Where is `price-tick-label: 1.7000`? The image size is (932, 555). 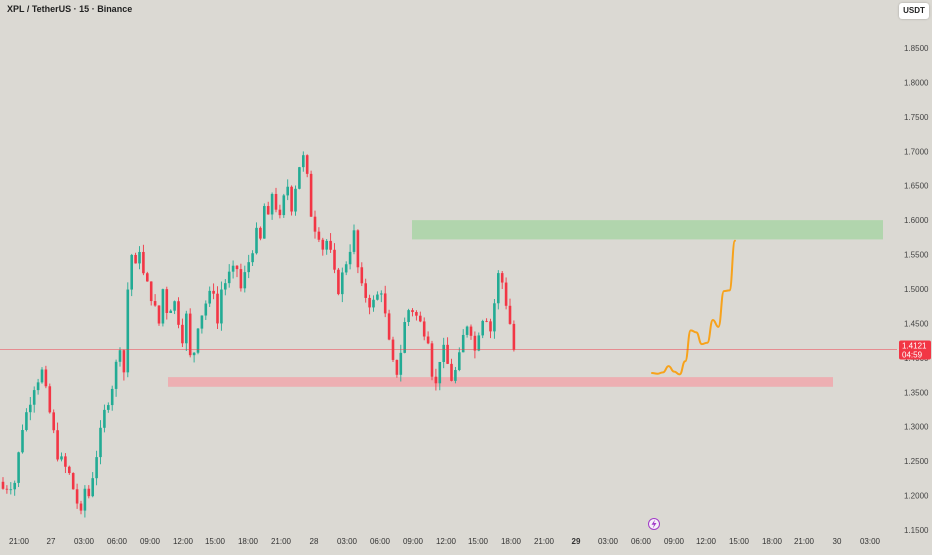 price-tick-label: 1.7000 is located at coordinates (916, 151).